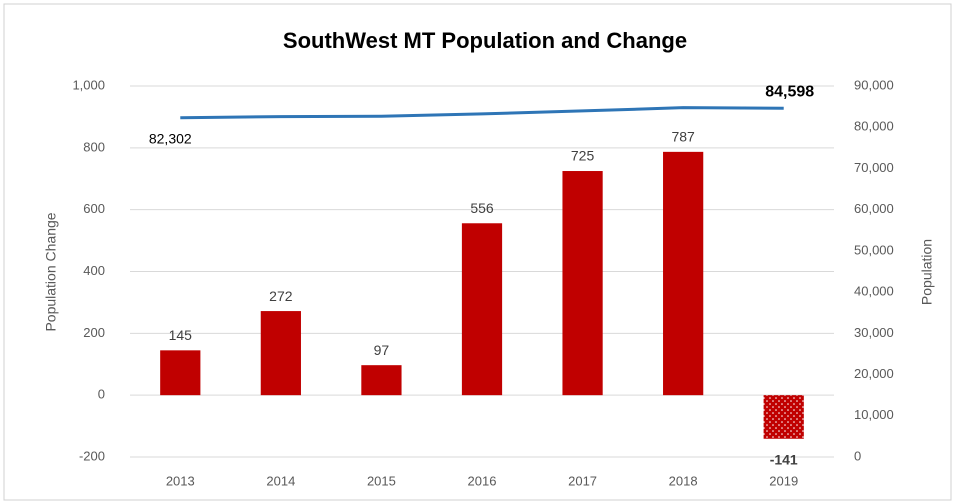  I want to click on y-tick-label: 800, so click(94, 146).